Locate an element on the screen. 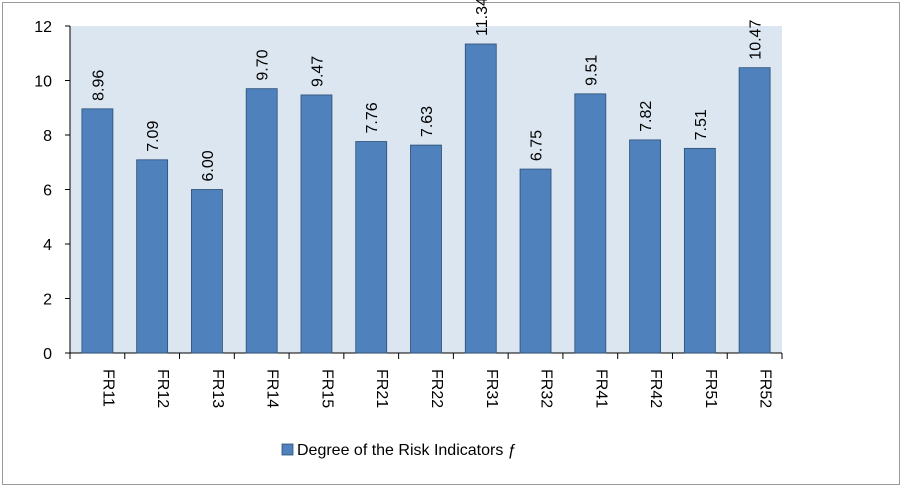 Image resolution: width=903 pixels, height=488 pixels. data-label: 7.82 is located at coordinates (646, 116).